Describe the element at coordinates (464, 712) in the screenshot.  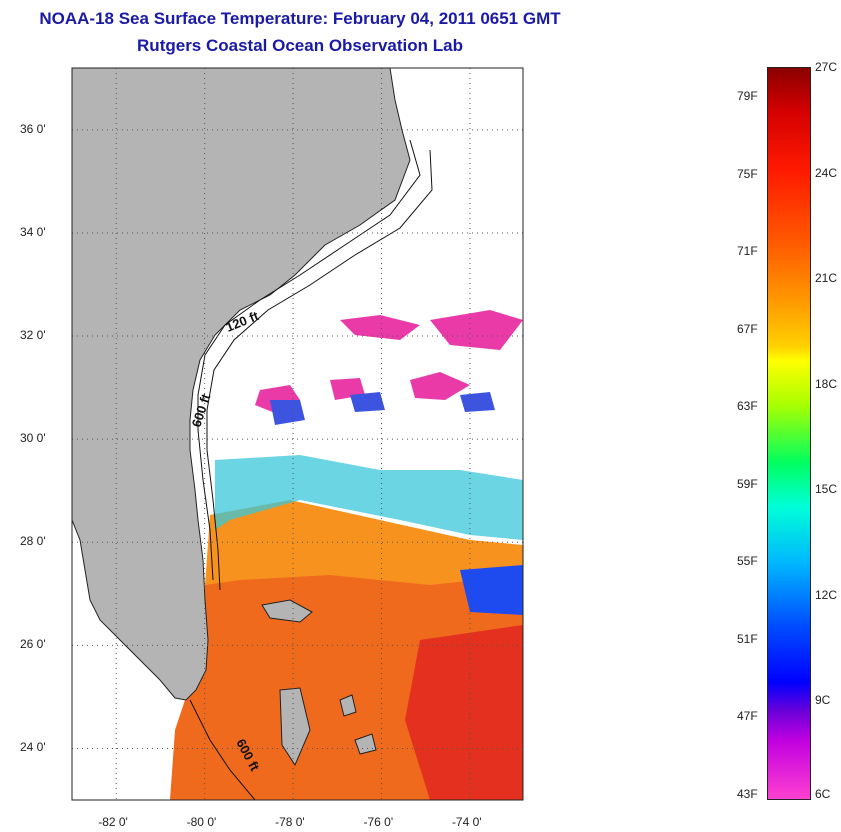
I see `sst-warm-region-east` at that location.